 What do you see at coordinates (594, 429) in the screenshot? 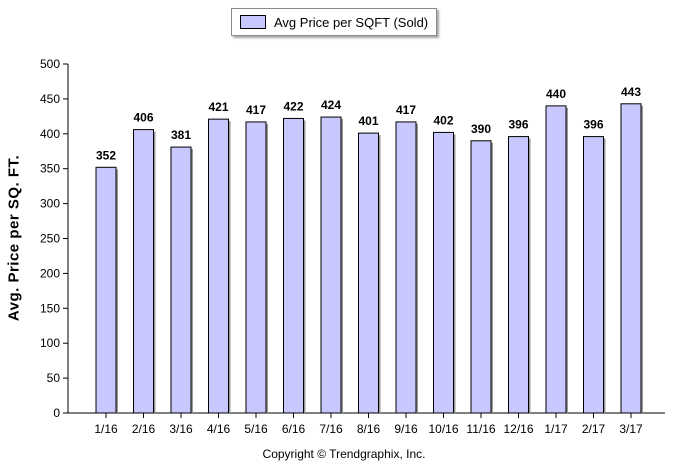
I see `x-tick-label: 2/17` at bounding box center [594, 429].